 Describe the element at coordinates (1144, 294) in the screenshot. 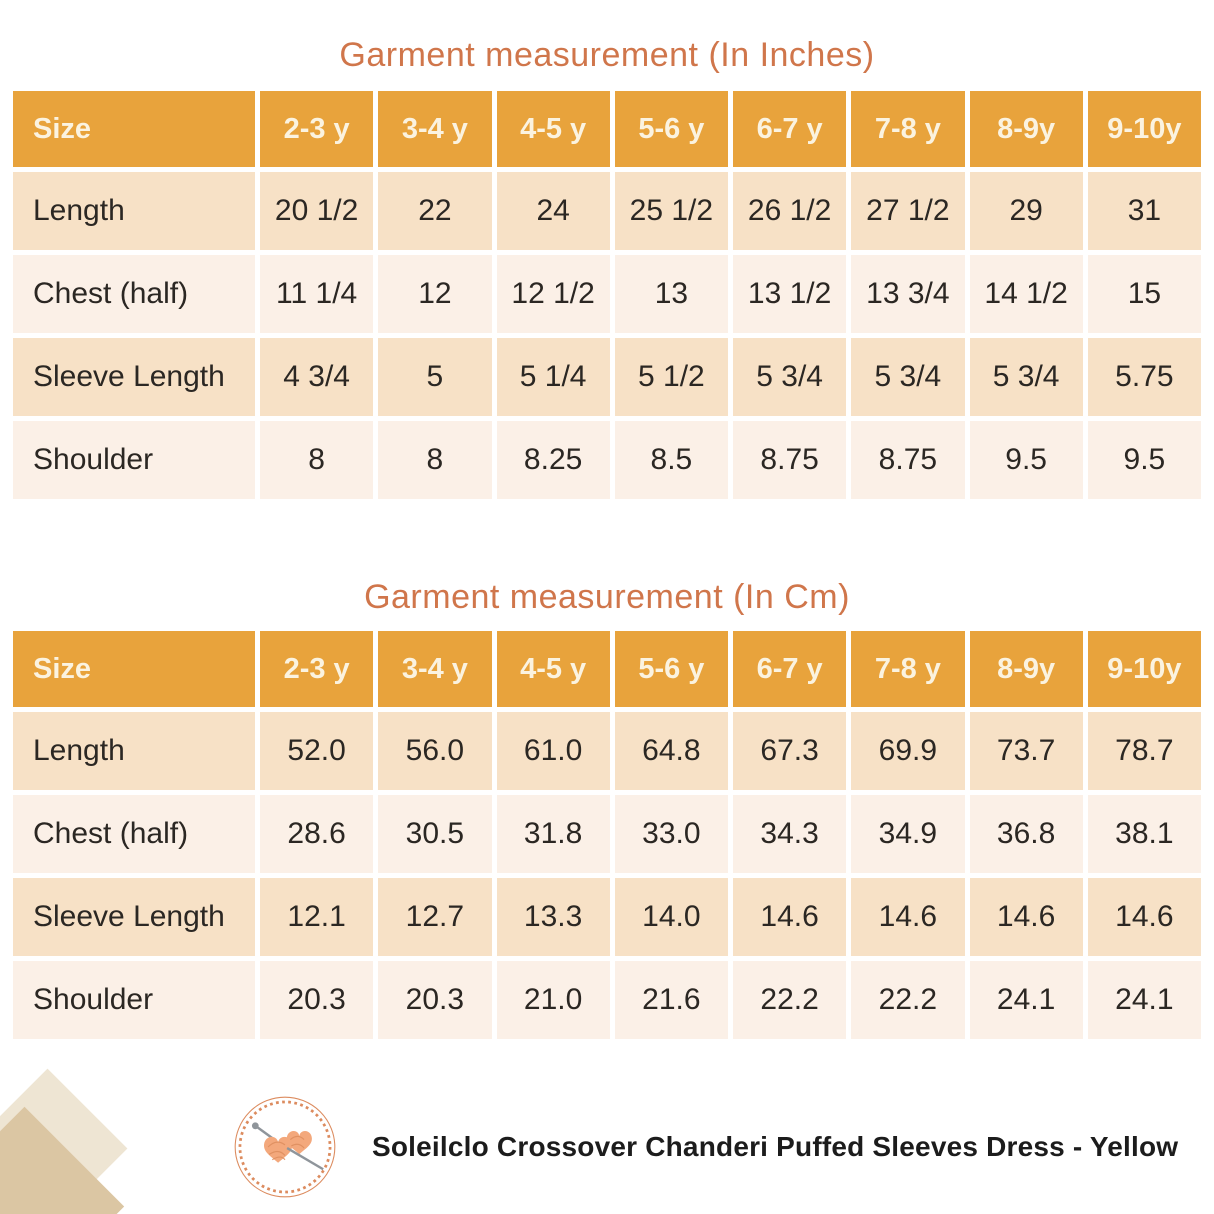

I see `measurement-value-cell: 15` at that location.